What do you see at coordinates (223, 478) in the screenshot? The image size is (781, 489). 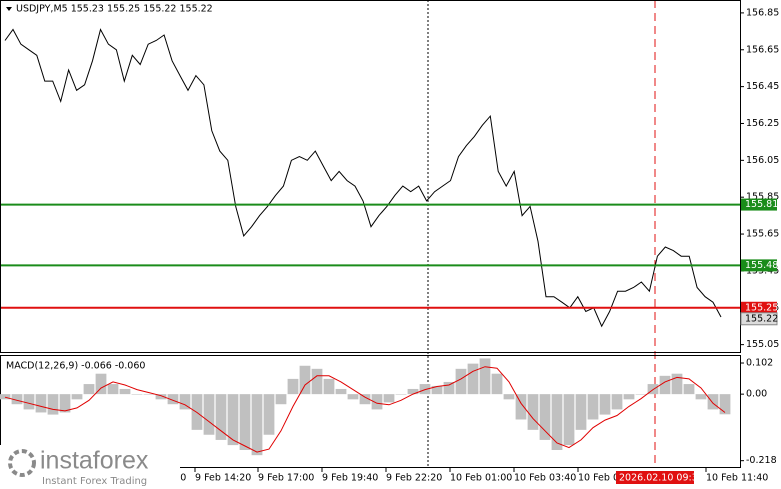 I see `x-tick-label: 9 Feb 14:20` at bounding box center [223, 478].